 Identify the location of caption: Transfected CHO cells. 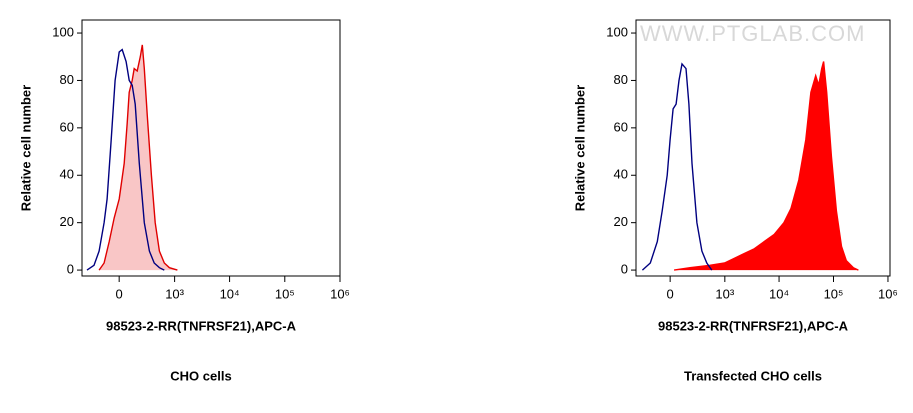
(753, 375).